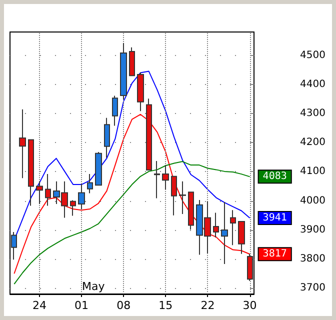  I want to click on x-tick-label: 08, so click(123, 305).